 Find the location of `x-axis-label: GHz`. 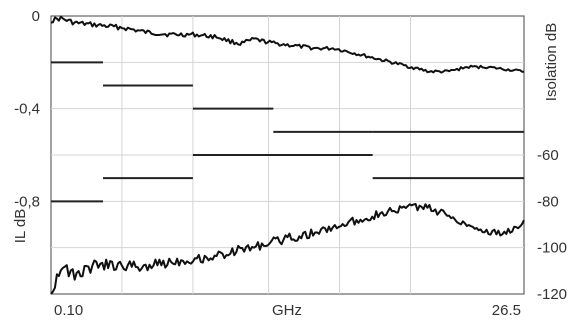

x-axis-label: GHz is located at coordinates (287, 310).